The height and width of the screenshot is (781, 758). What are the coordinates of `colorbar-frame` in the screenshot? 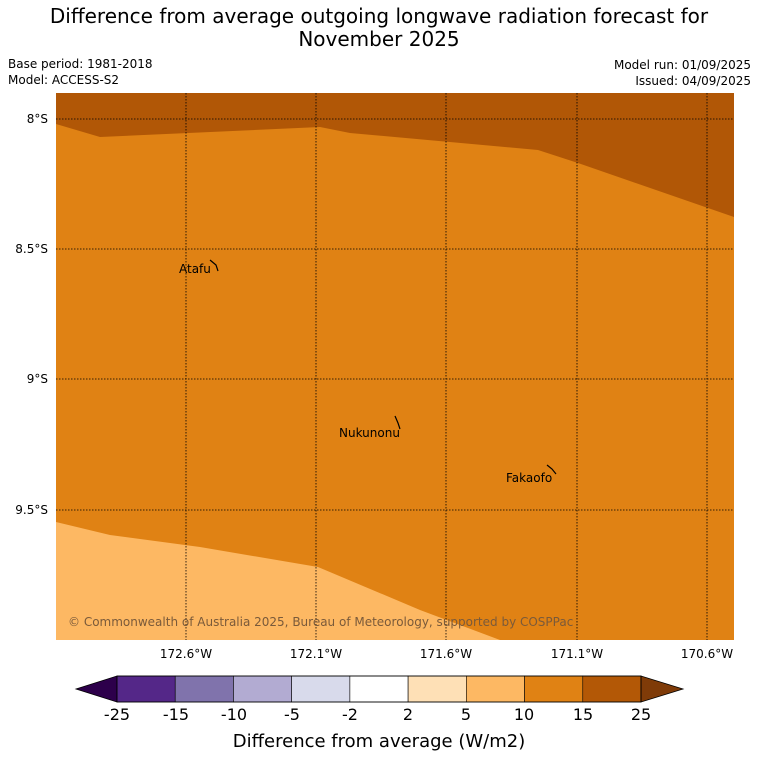 It's located at (379, 689).